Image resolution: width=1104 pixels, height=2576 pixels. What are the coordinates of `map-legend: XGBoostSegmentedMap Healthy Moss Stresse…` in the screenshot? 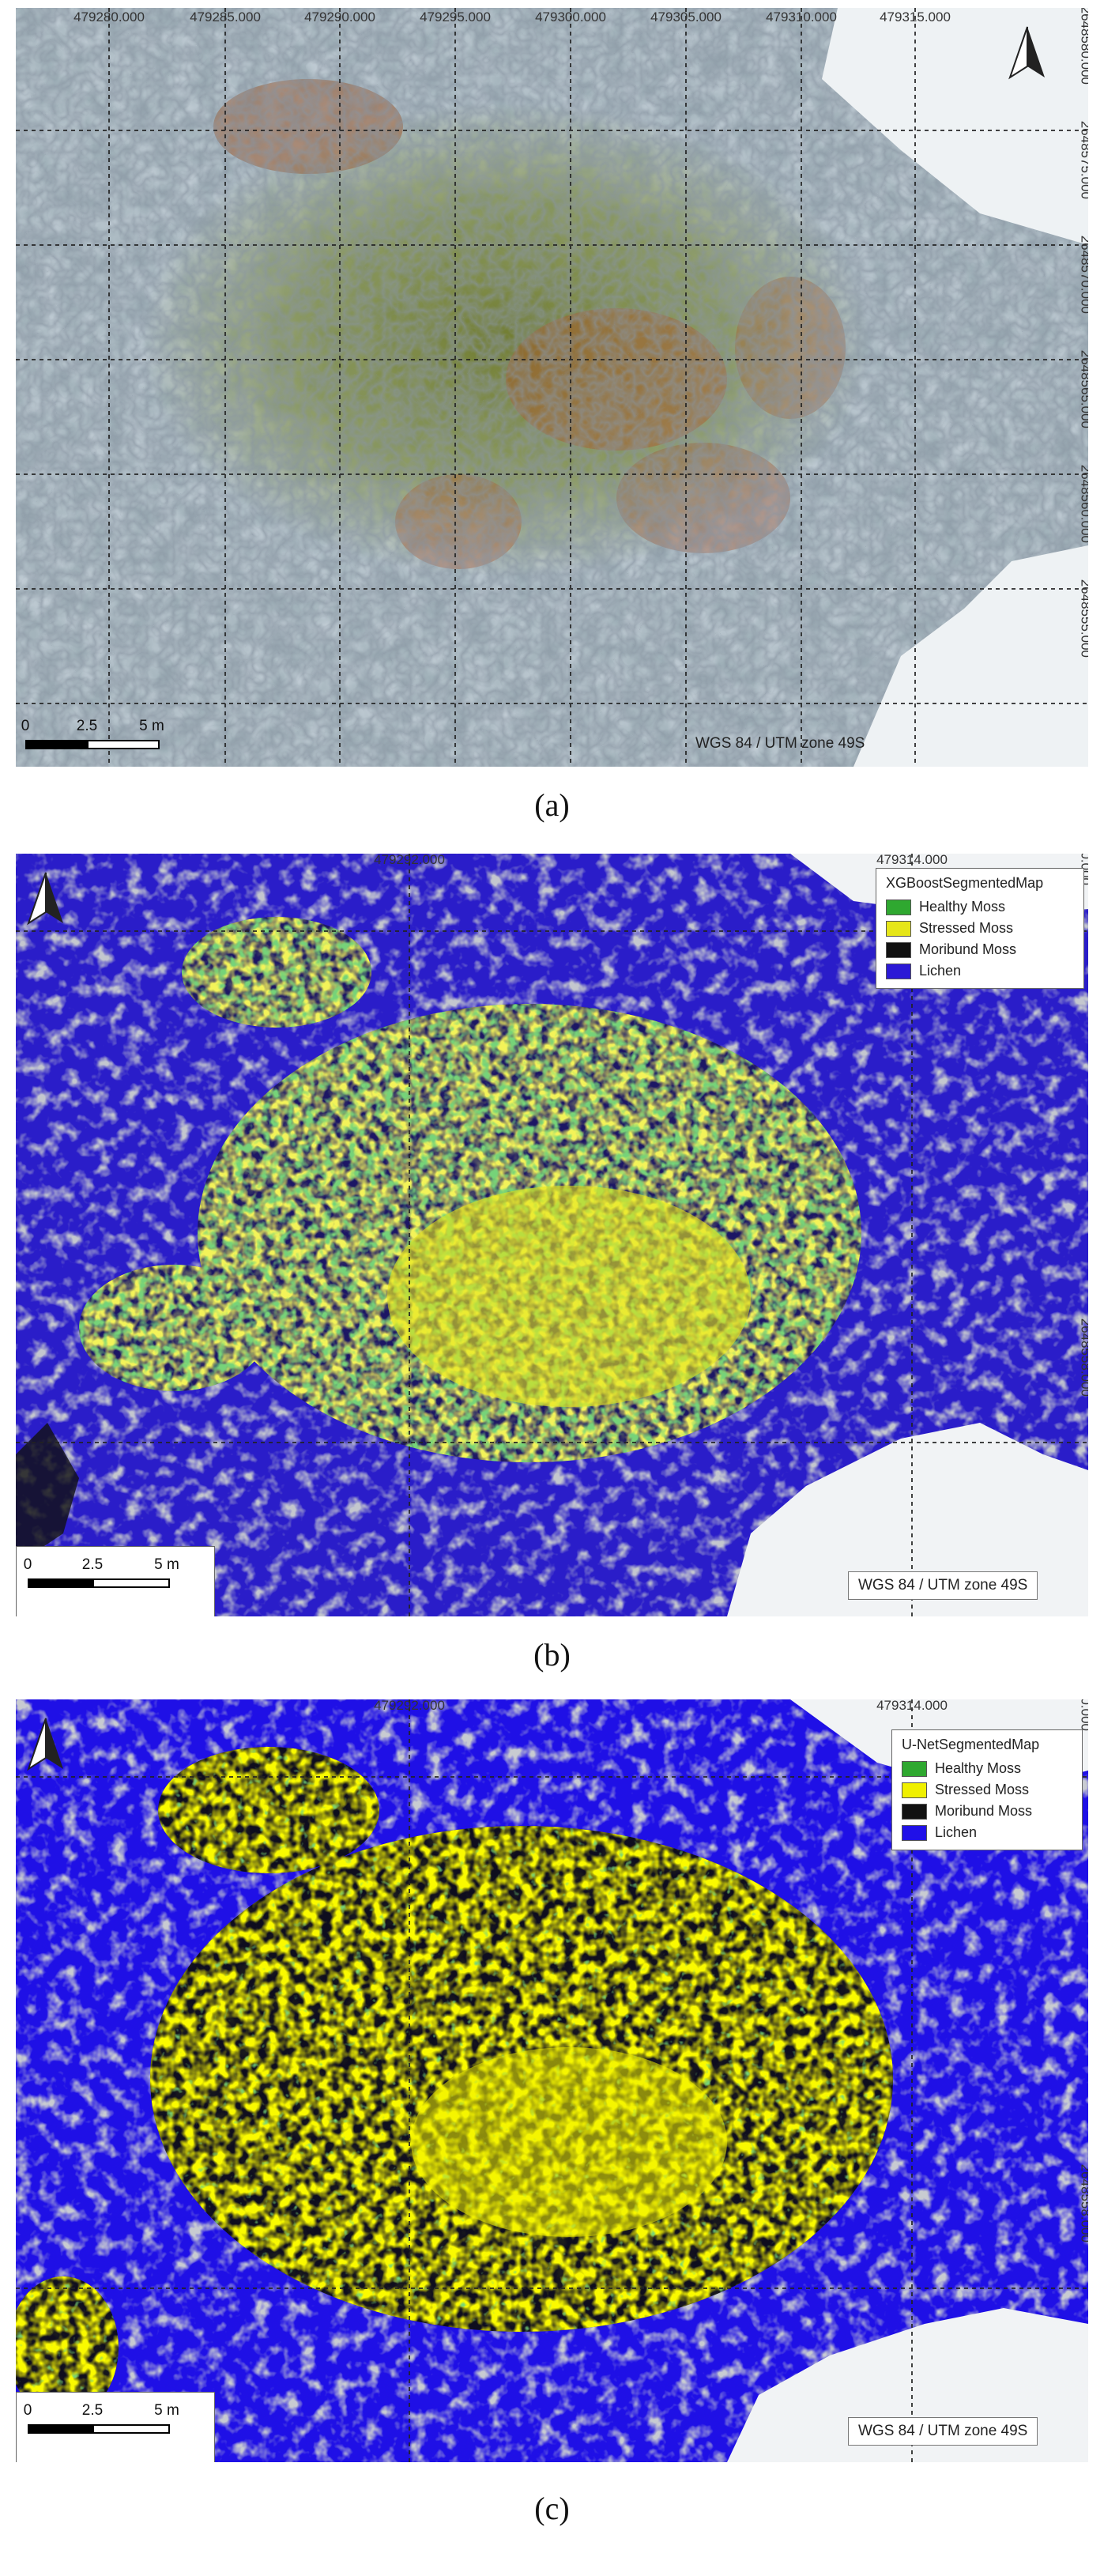 It's located at (980, 929).